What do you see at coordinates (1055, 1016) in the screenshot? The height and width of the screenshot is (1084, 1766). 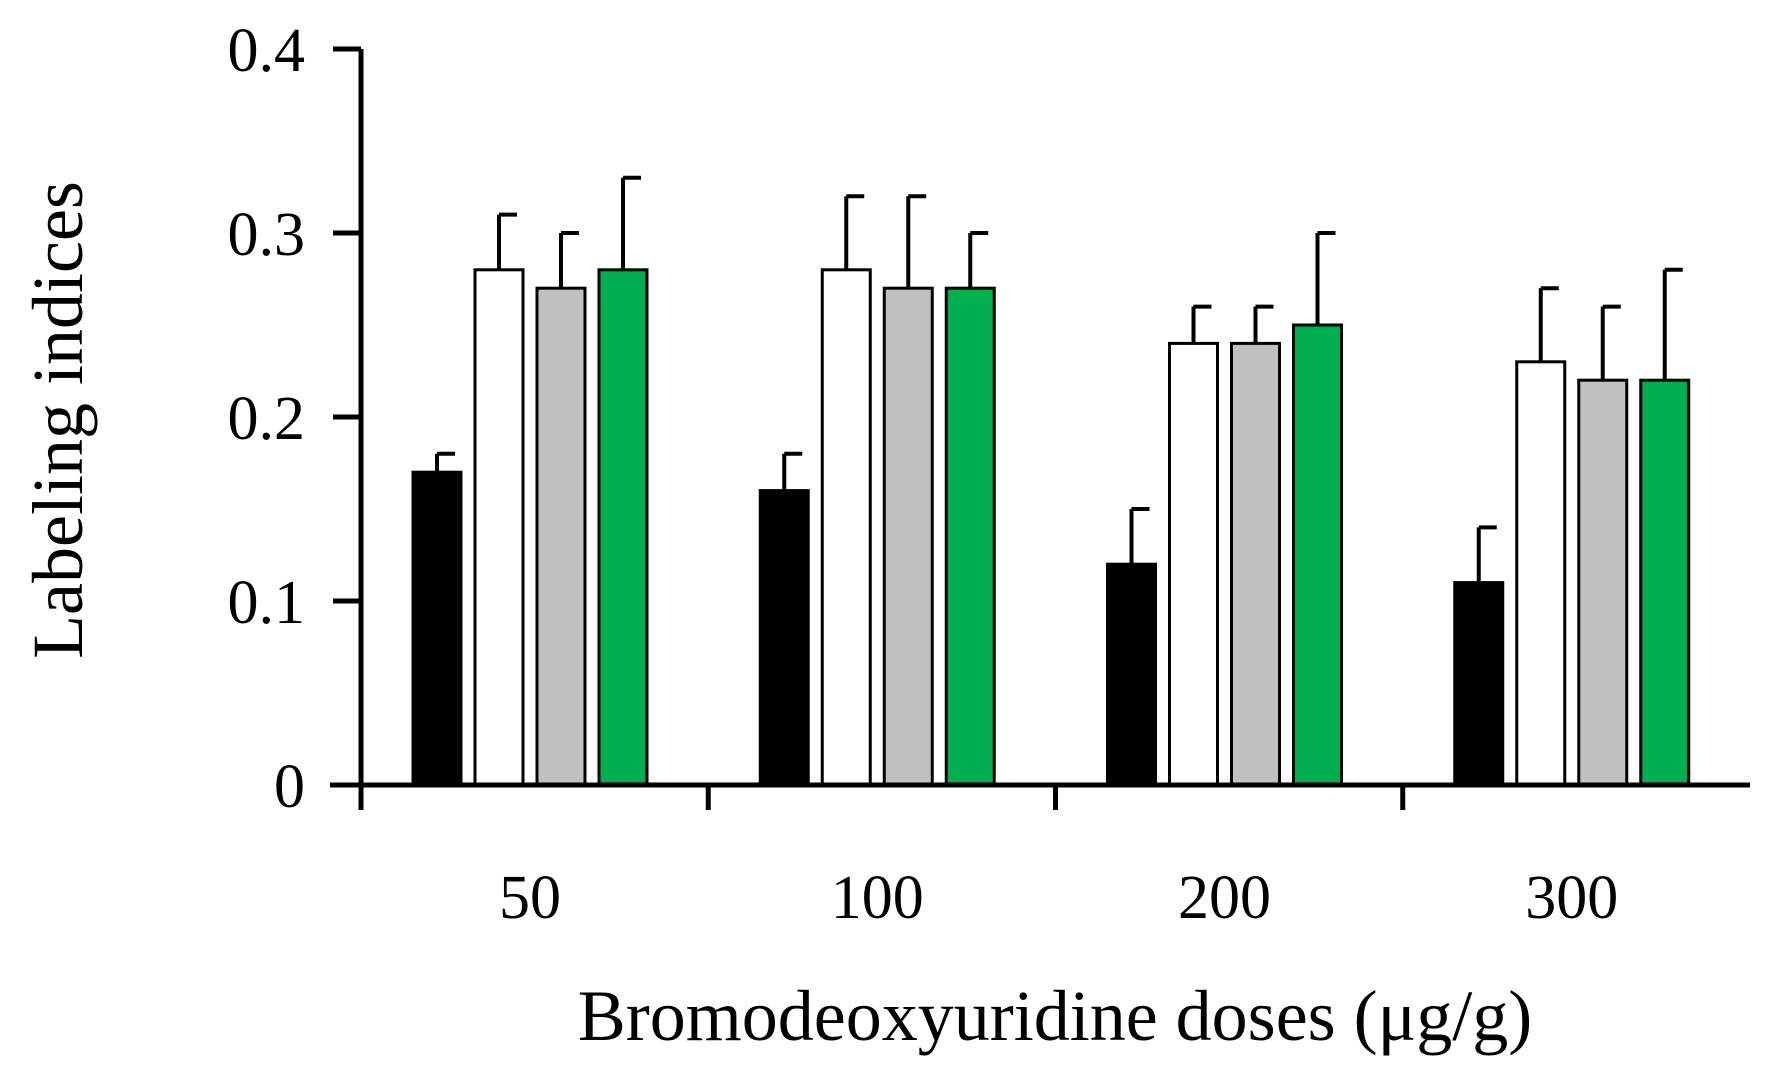 I see `x-axis-title: Bromodeoxyuridine doses (μg/g)` at bounding box center [1055, 1016].